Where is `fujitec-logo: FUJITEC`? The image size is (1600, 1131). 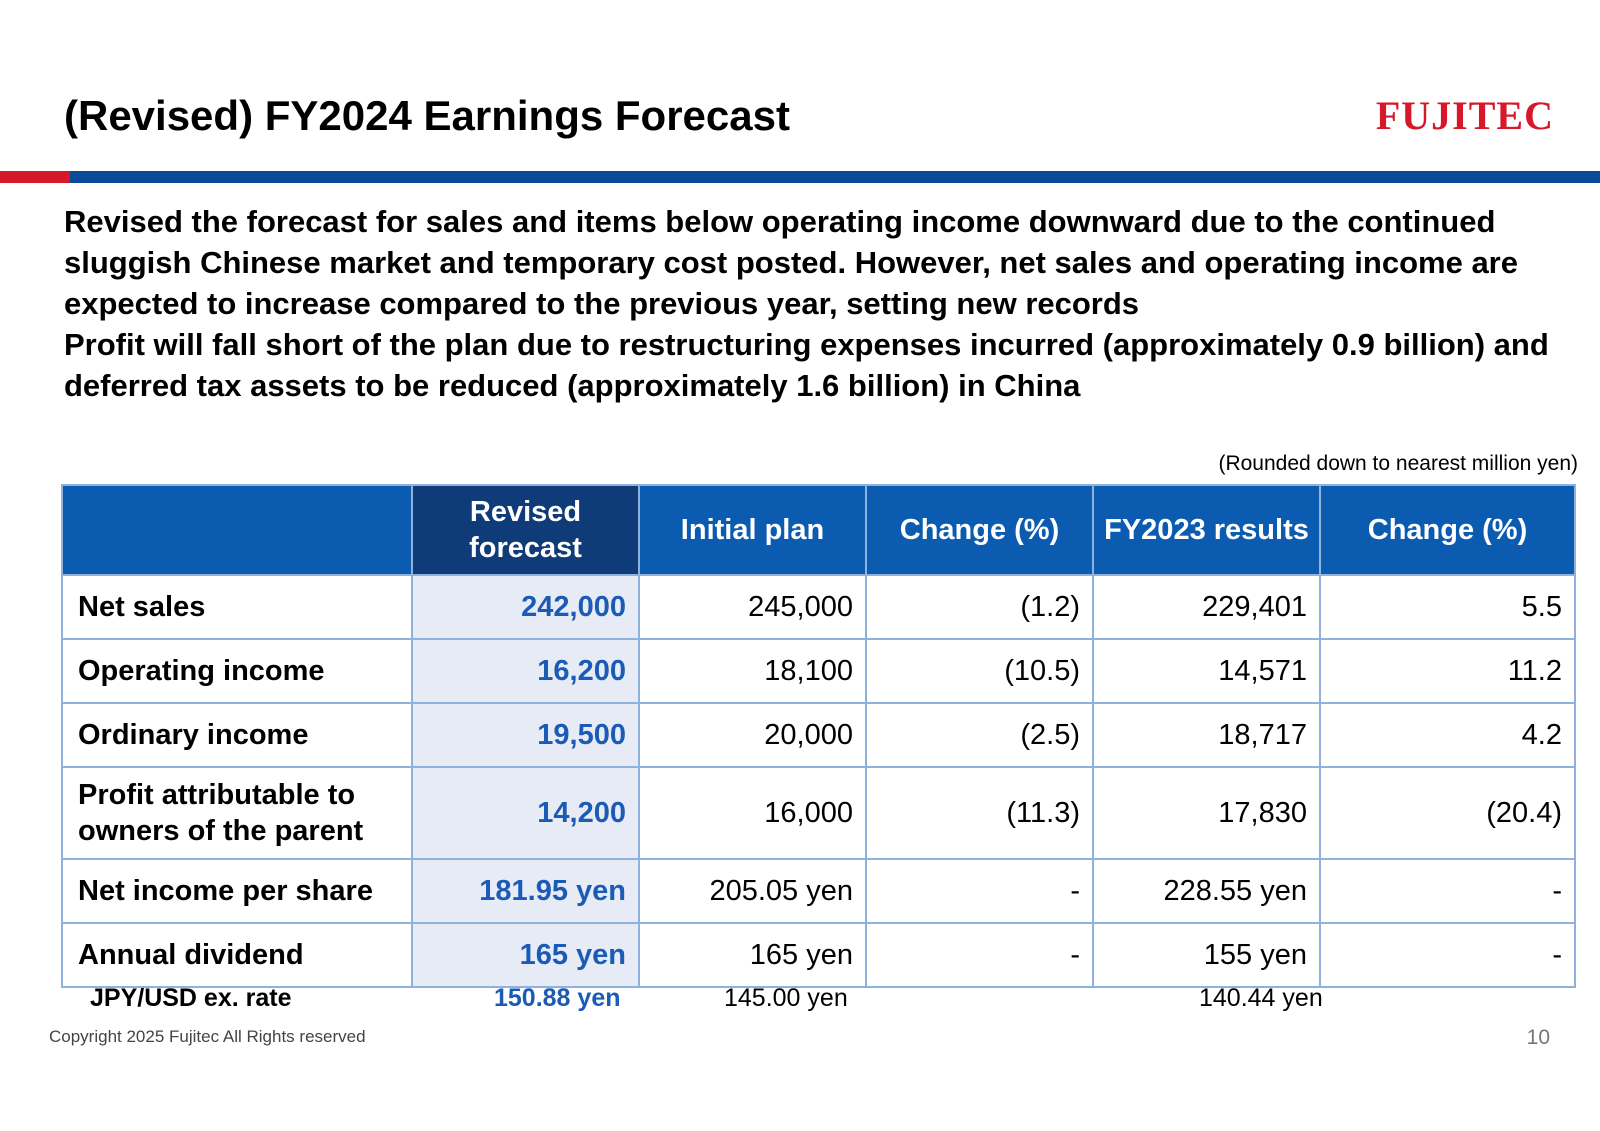 fujitec-logo: FUJITEC is located at coordinates (1464, 115).